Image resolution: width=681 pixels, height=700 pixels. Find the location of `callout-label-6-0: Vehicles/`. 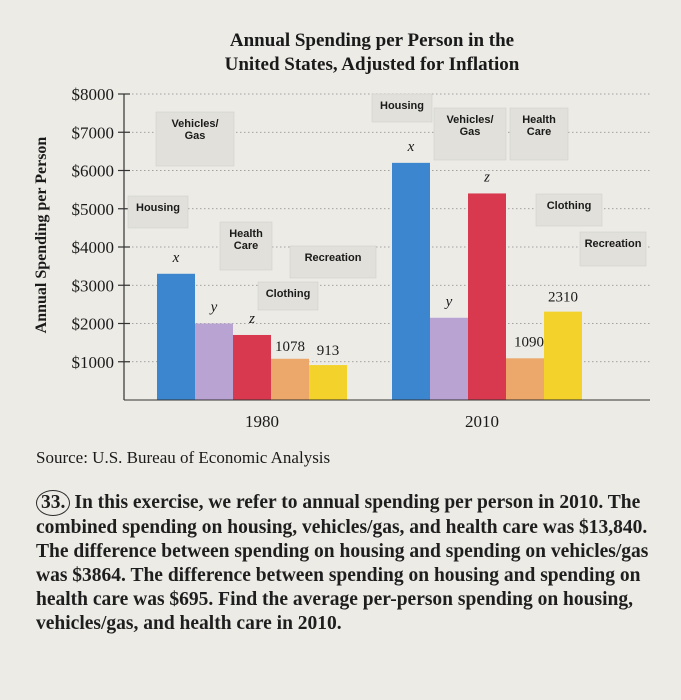

callout-label-6-0: Vehicles/ is located at coordinates (469, 120).